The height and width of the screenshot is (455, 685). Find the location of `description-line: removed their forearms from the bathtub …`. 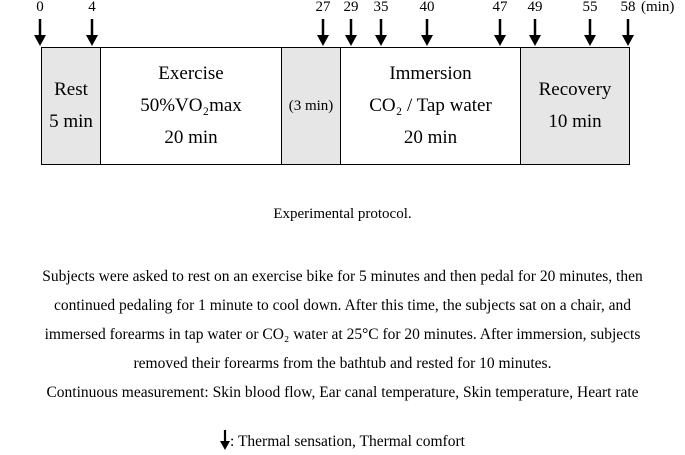

description-line: removed their forearms from the bathtub … is located at coordinates (342, 363).